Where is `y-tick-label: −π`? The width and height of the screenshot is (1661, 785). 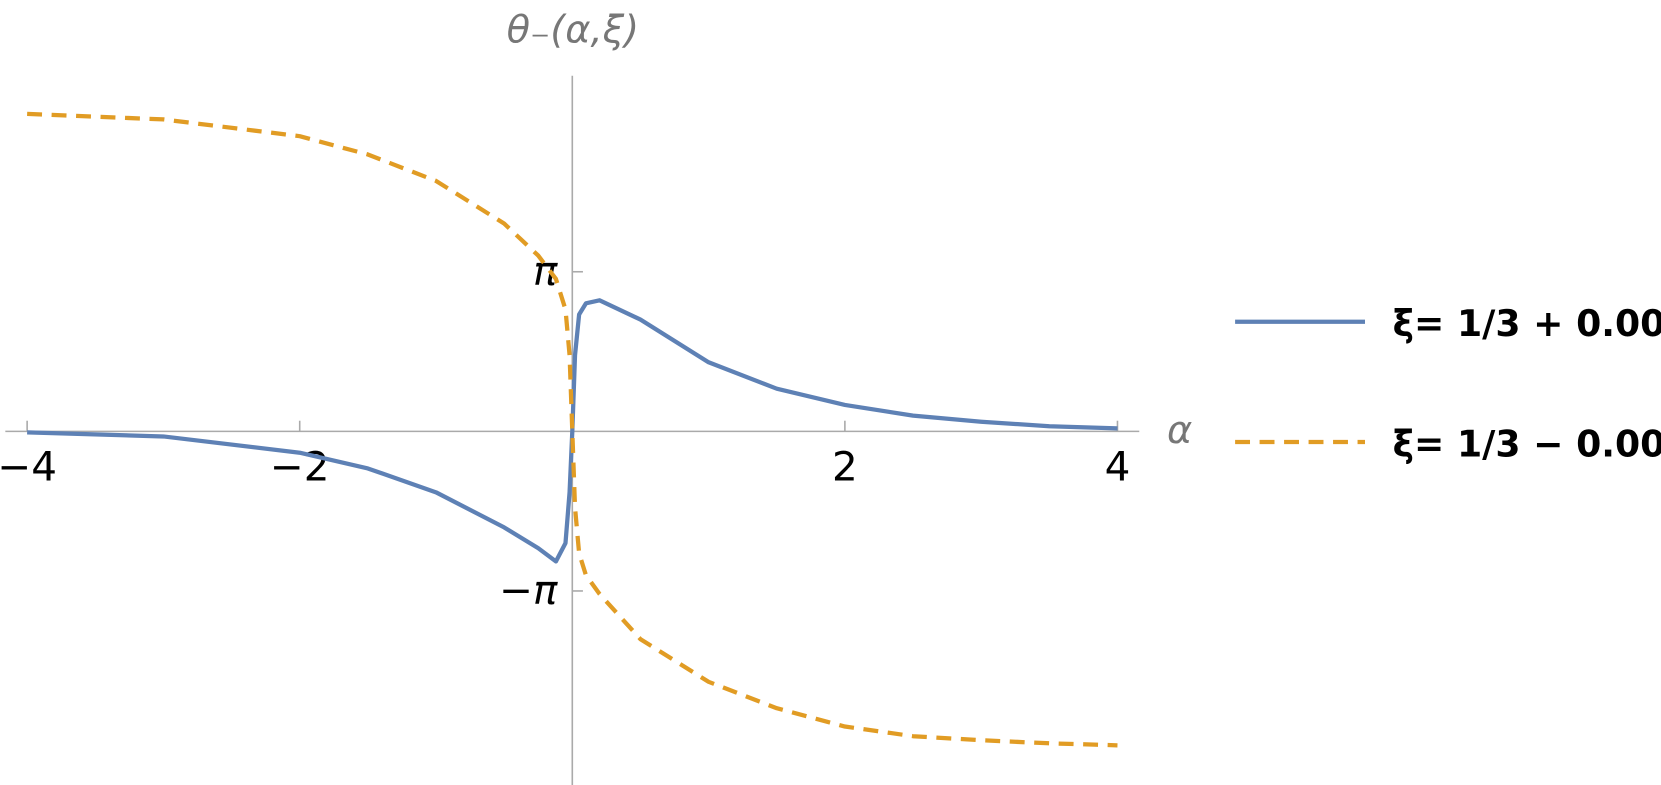 y-tick-label: −π is located at coordinates (528, 590).